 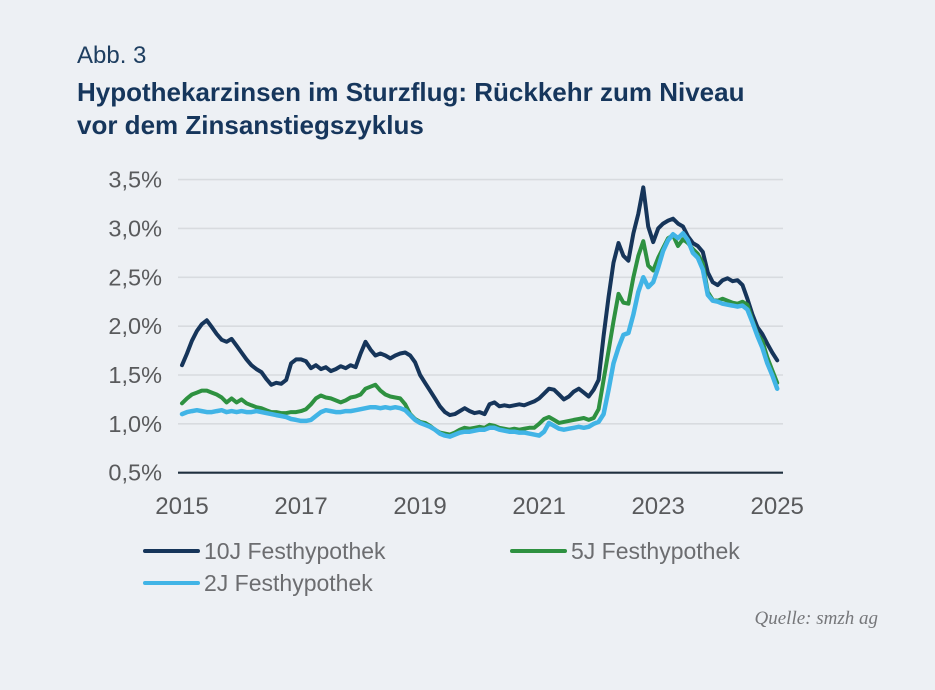 What do you see at coordinates (135, 228) in the screenshot?
I see `y-tick-label-3: 3,0%` at bounding box center [135, 228].